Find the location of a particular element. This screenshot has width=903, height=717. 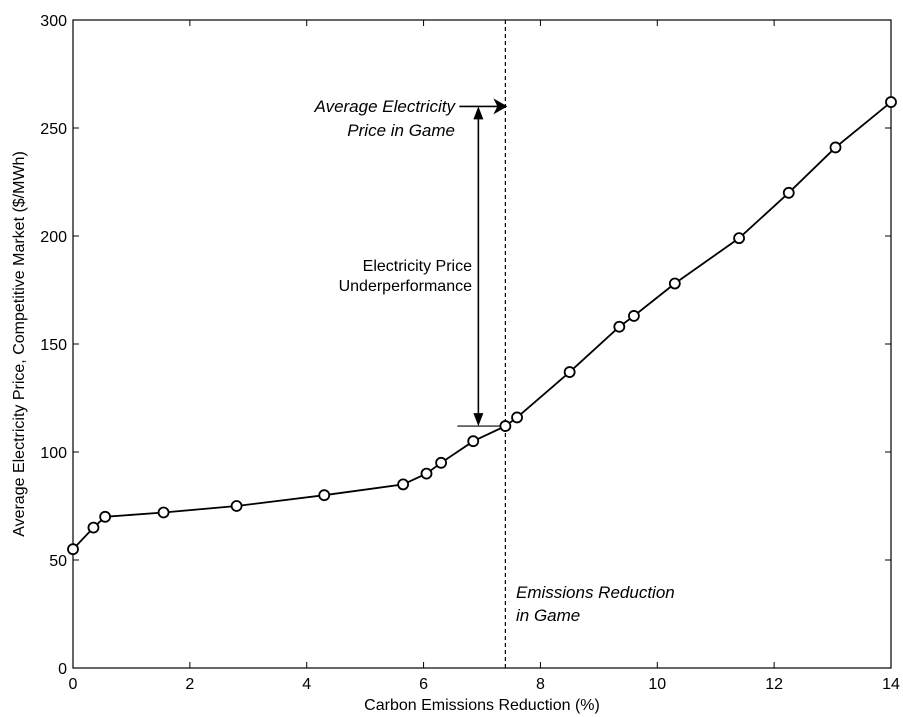

x-tick-label: 6 is located at coordinates (423, 684).